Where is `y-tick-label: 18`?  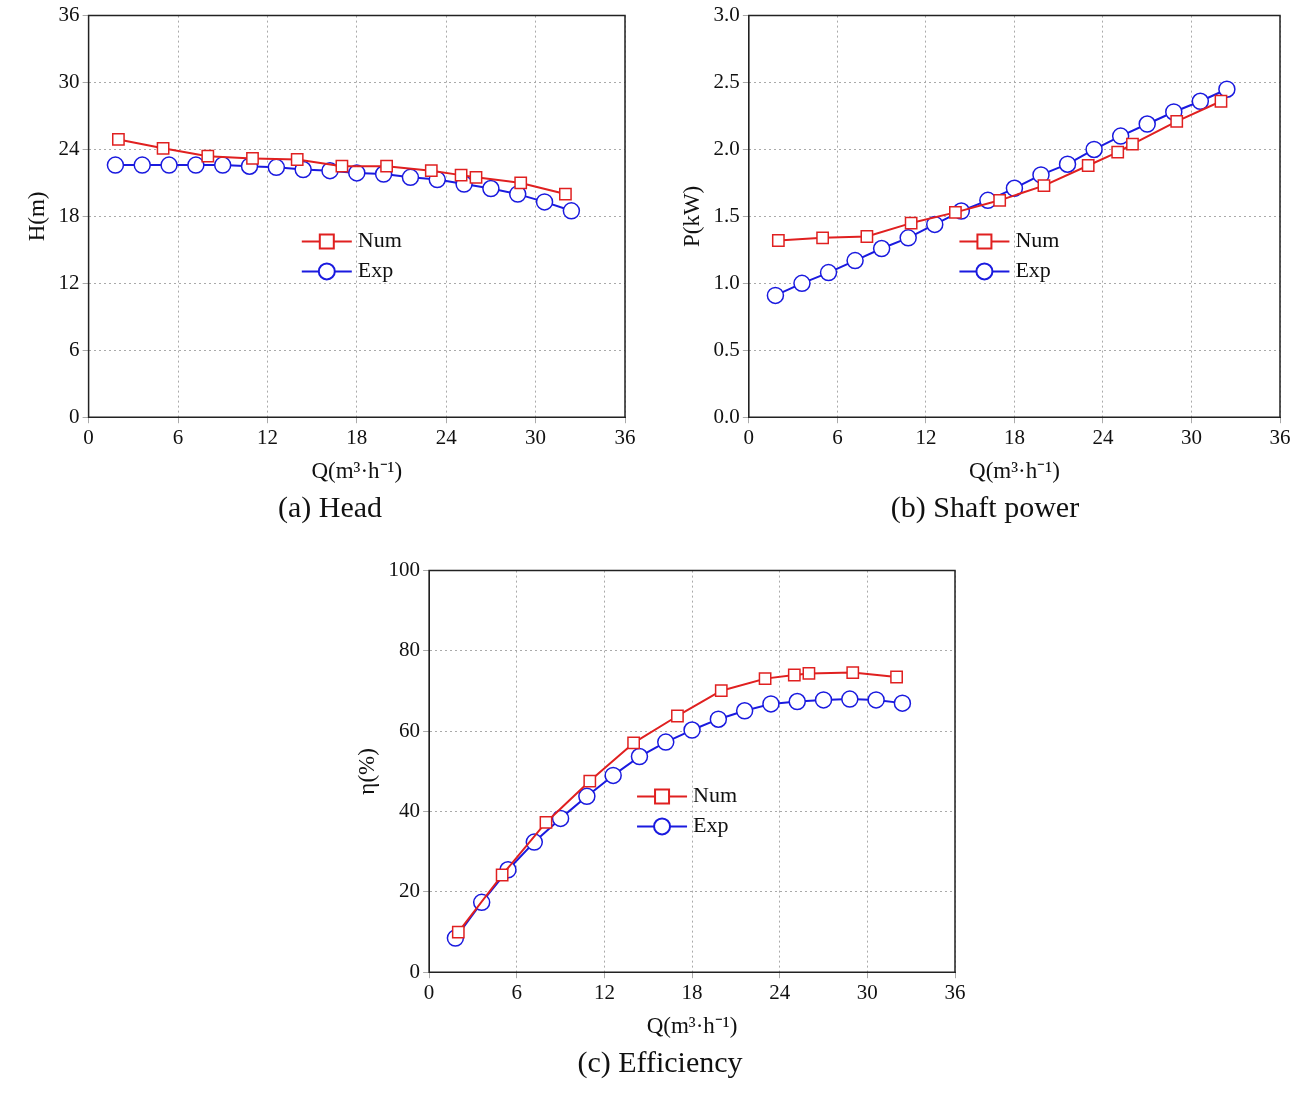
y-tick-label: 18 is located at coordinates (69, 214).